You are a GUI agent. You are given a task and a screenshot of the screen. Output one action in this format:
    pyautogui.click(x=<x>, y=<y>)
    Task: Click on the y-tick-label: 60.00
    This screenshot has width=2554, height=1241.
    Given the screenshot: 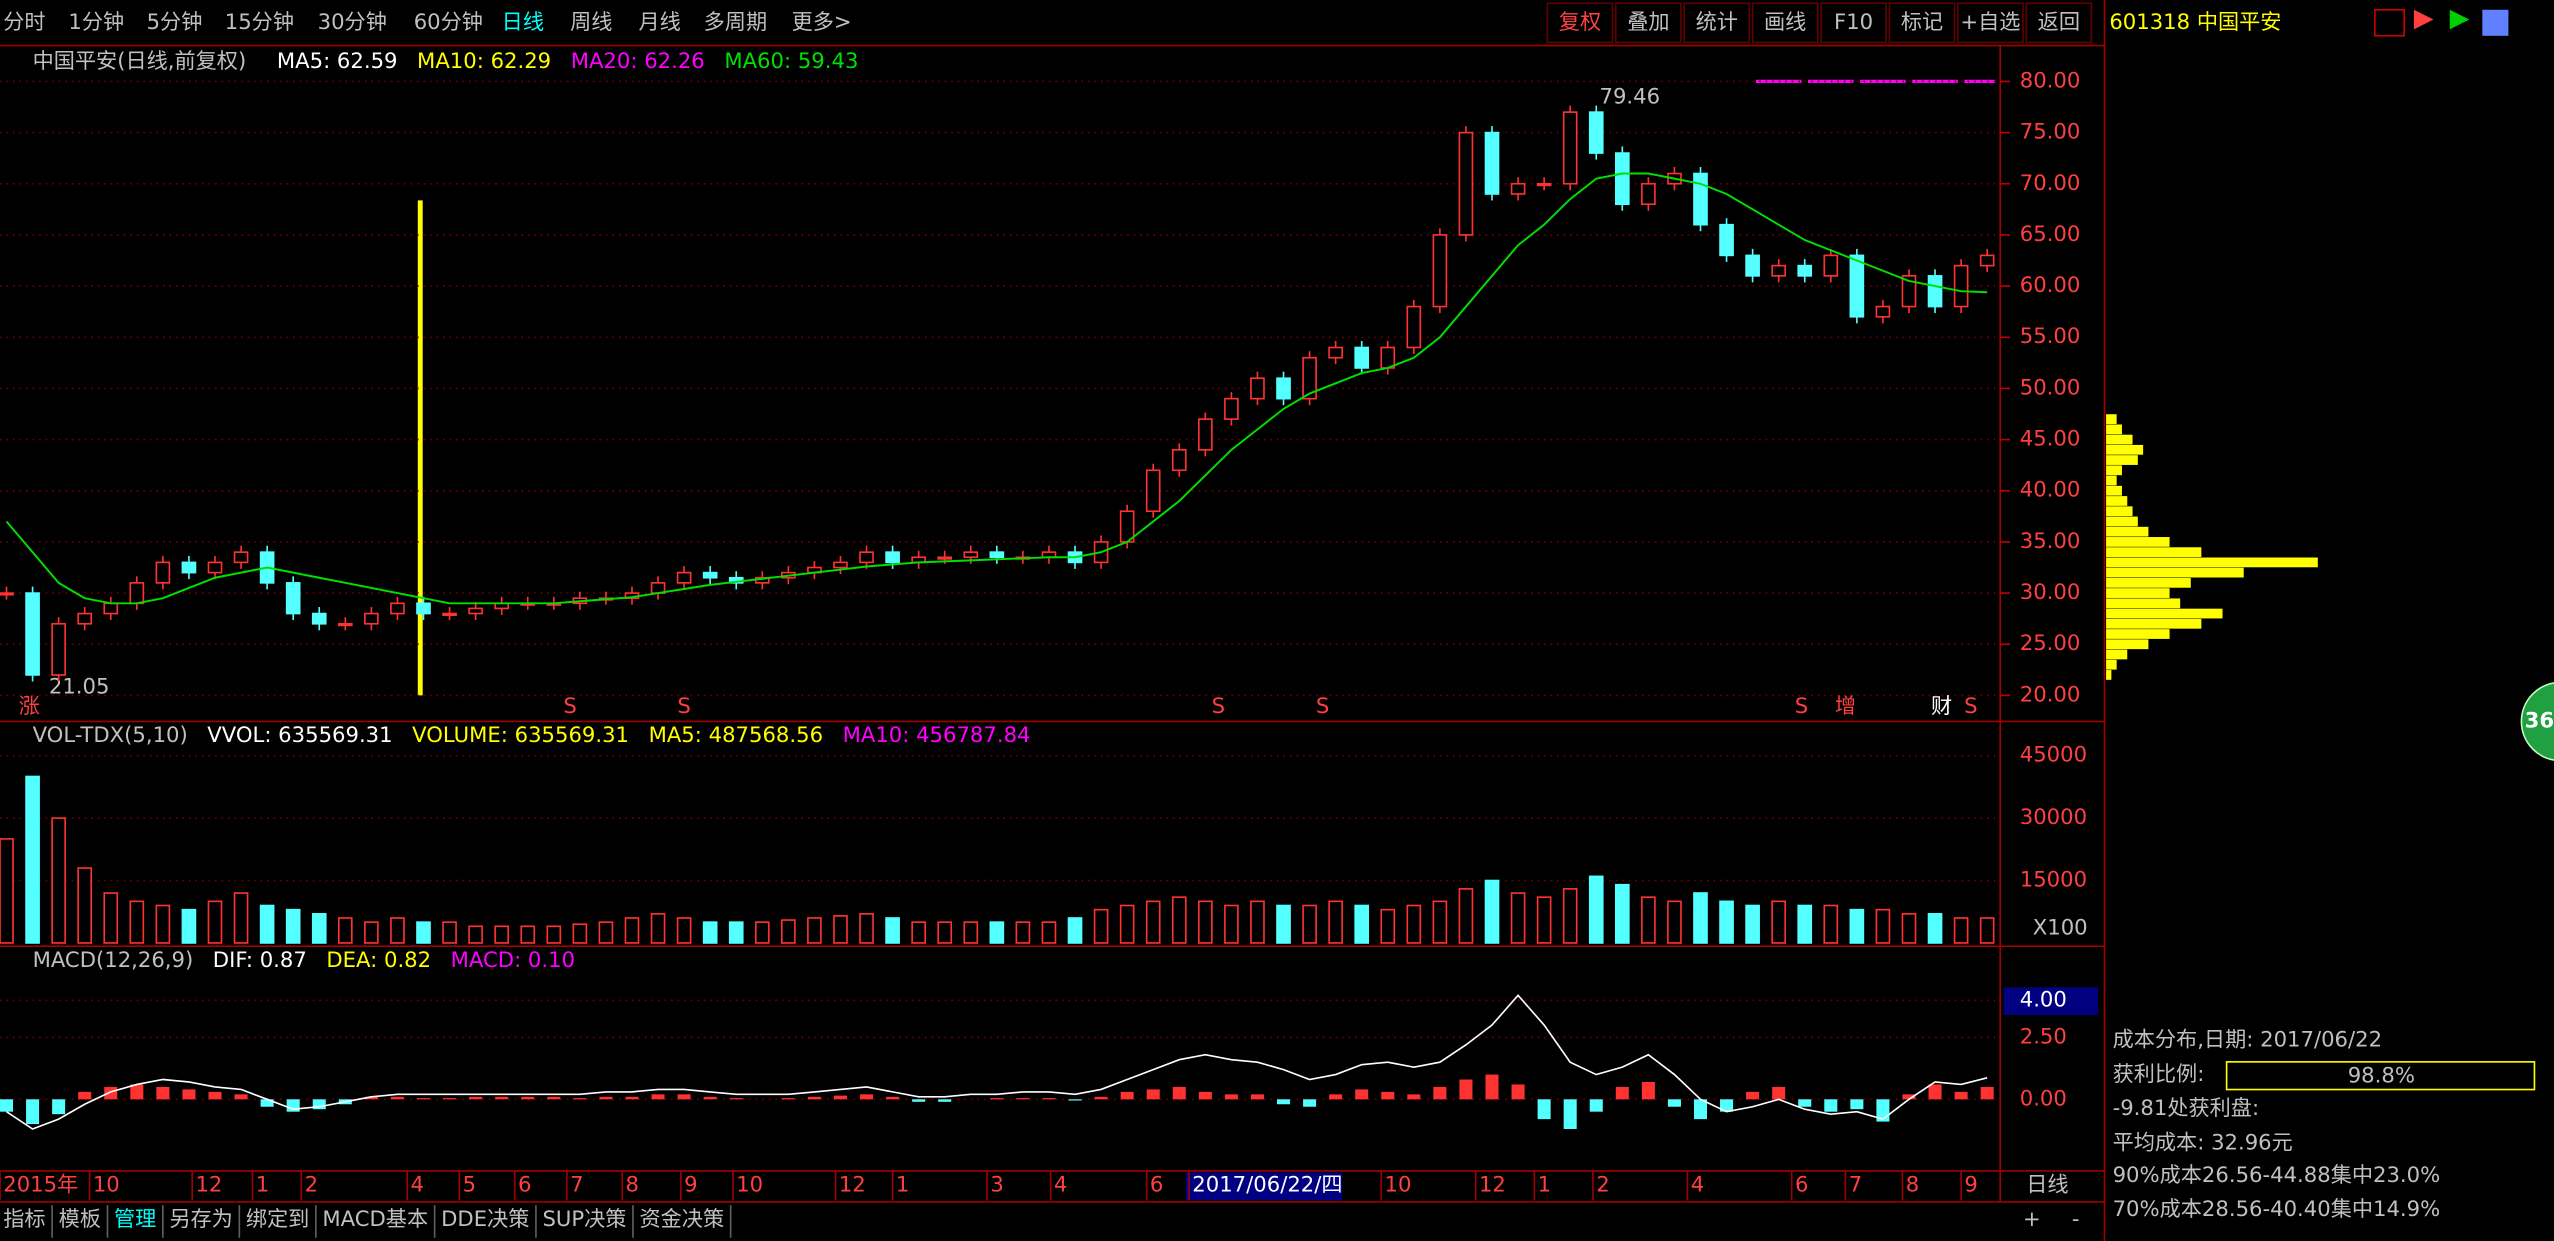 What is the action you would take?
    pyautogui.click(x=2050, y=284)
    